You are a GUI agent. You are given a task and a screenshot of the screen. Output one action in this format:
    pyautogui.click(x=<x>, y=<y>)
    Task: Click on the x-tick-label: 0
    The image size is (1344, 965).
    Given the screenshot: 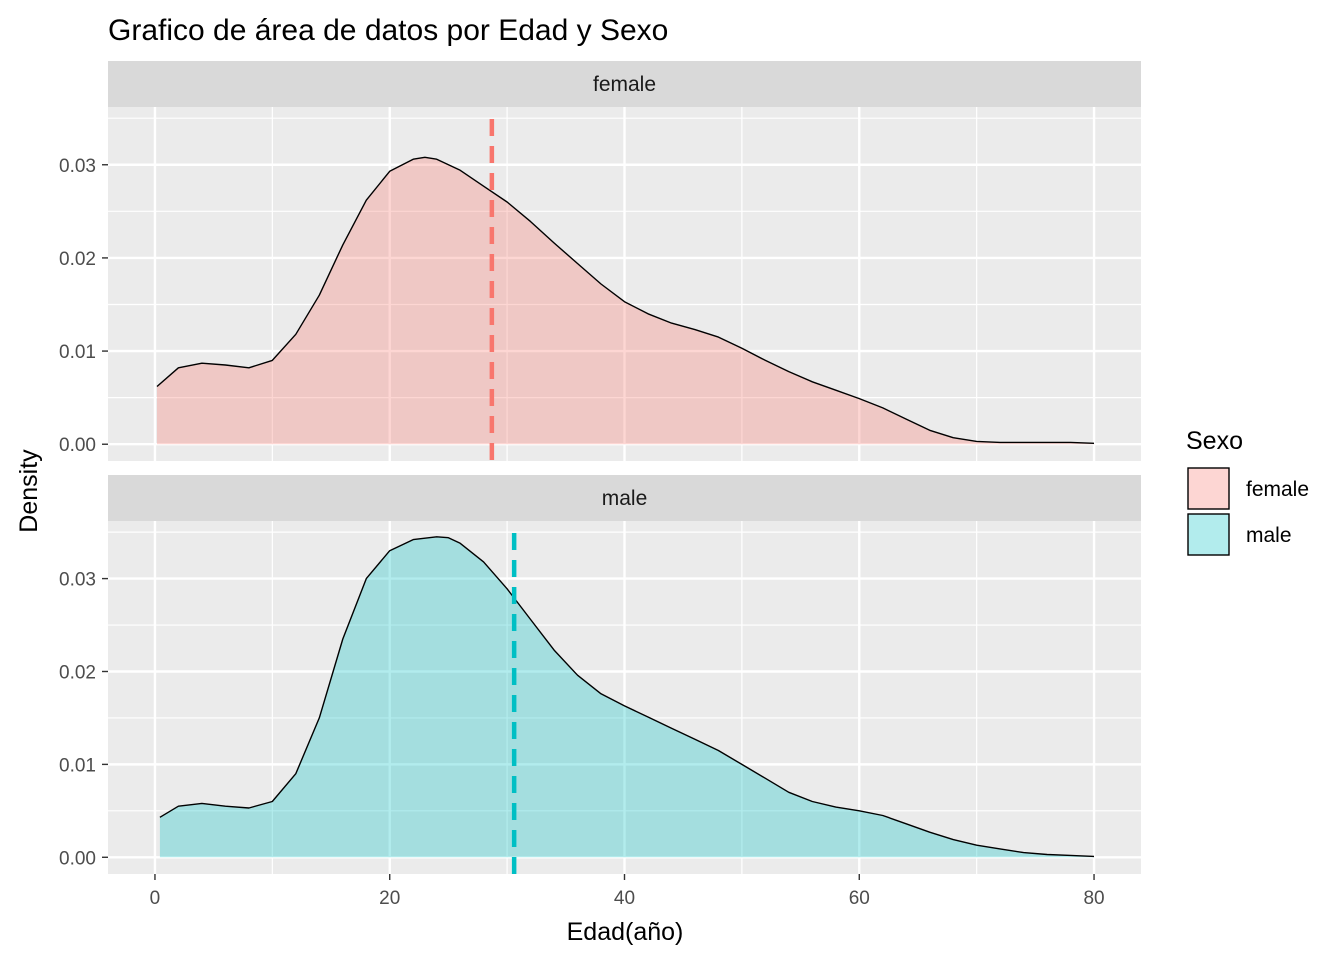 What is the action you would take?
    pyautogui.click(x=155, y=898)
    